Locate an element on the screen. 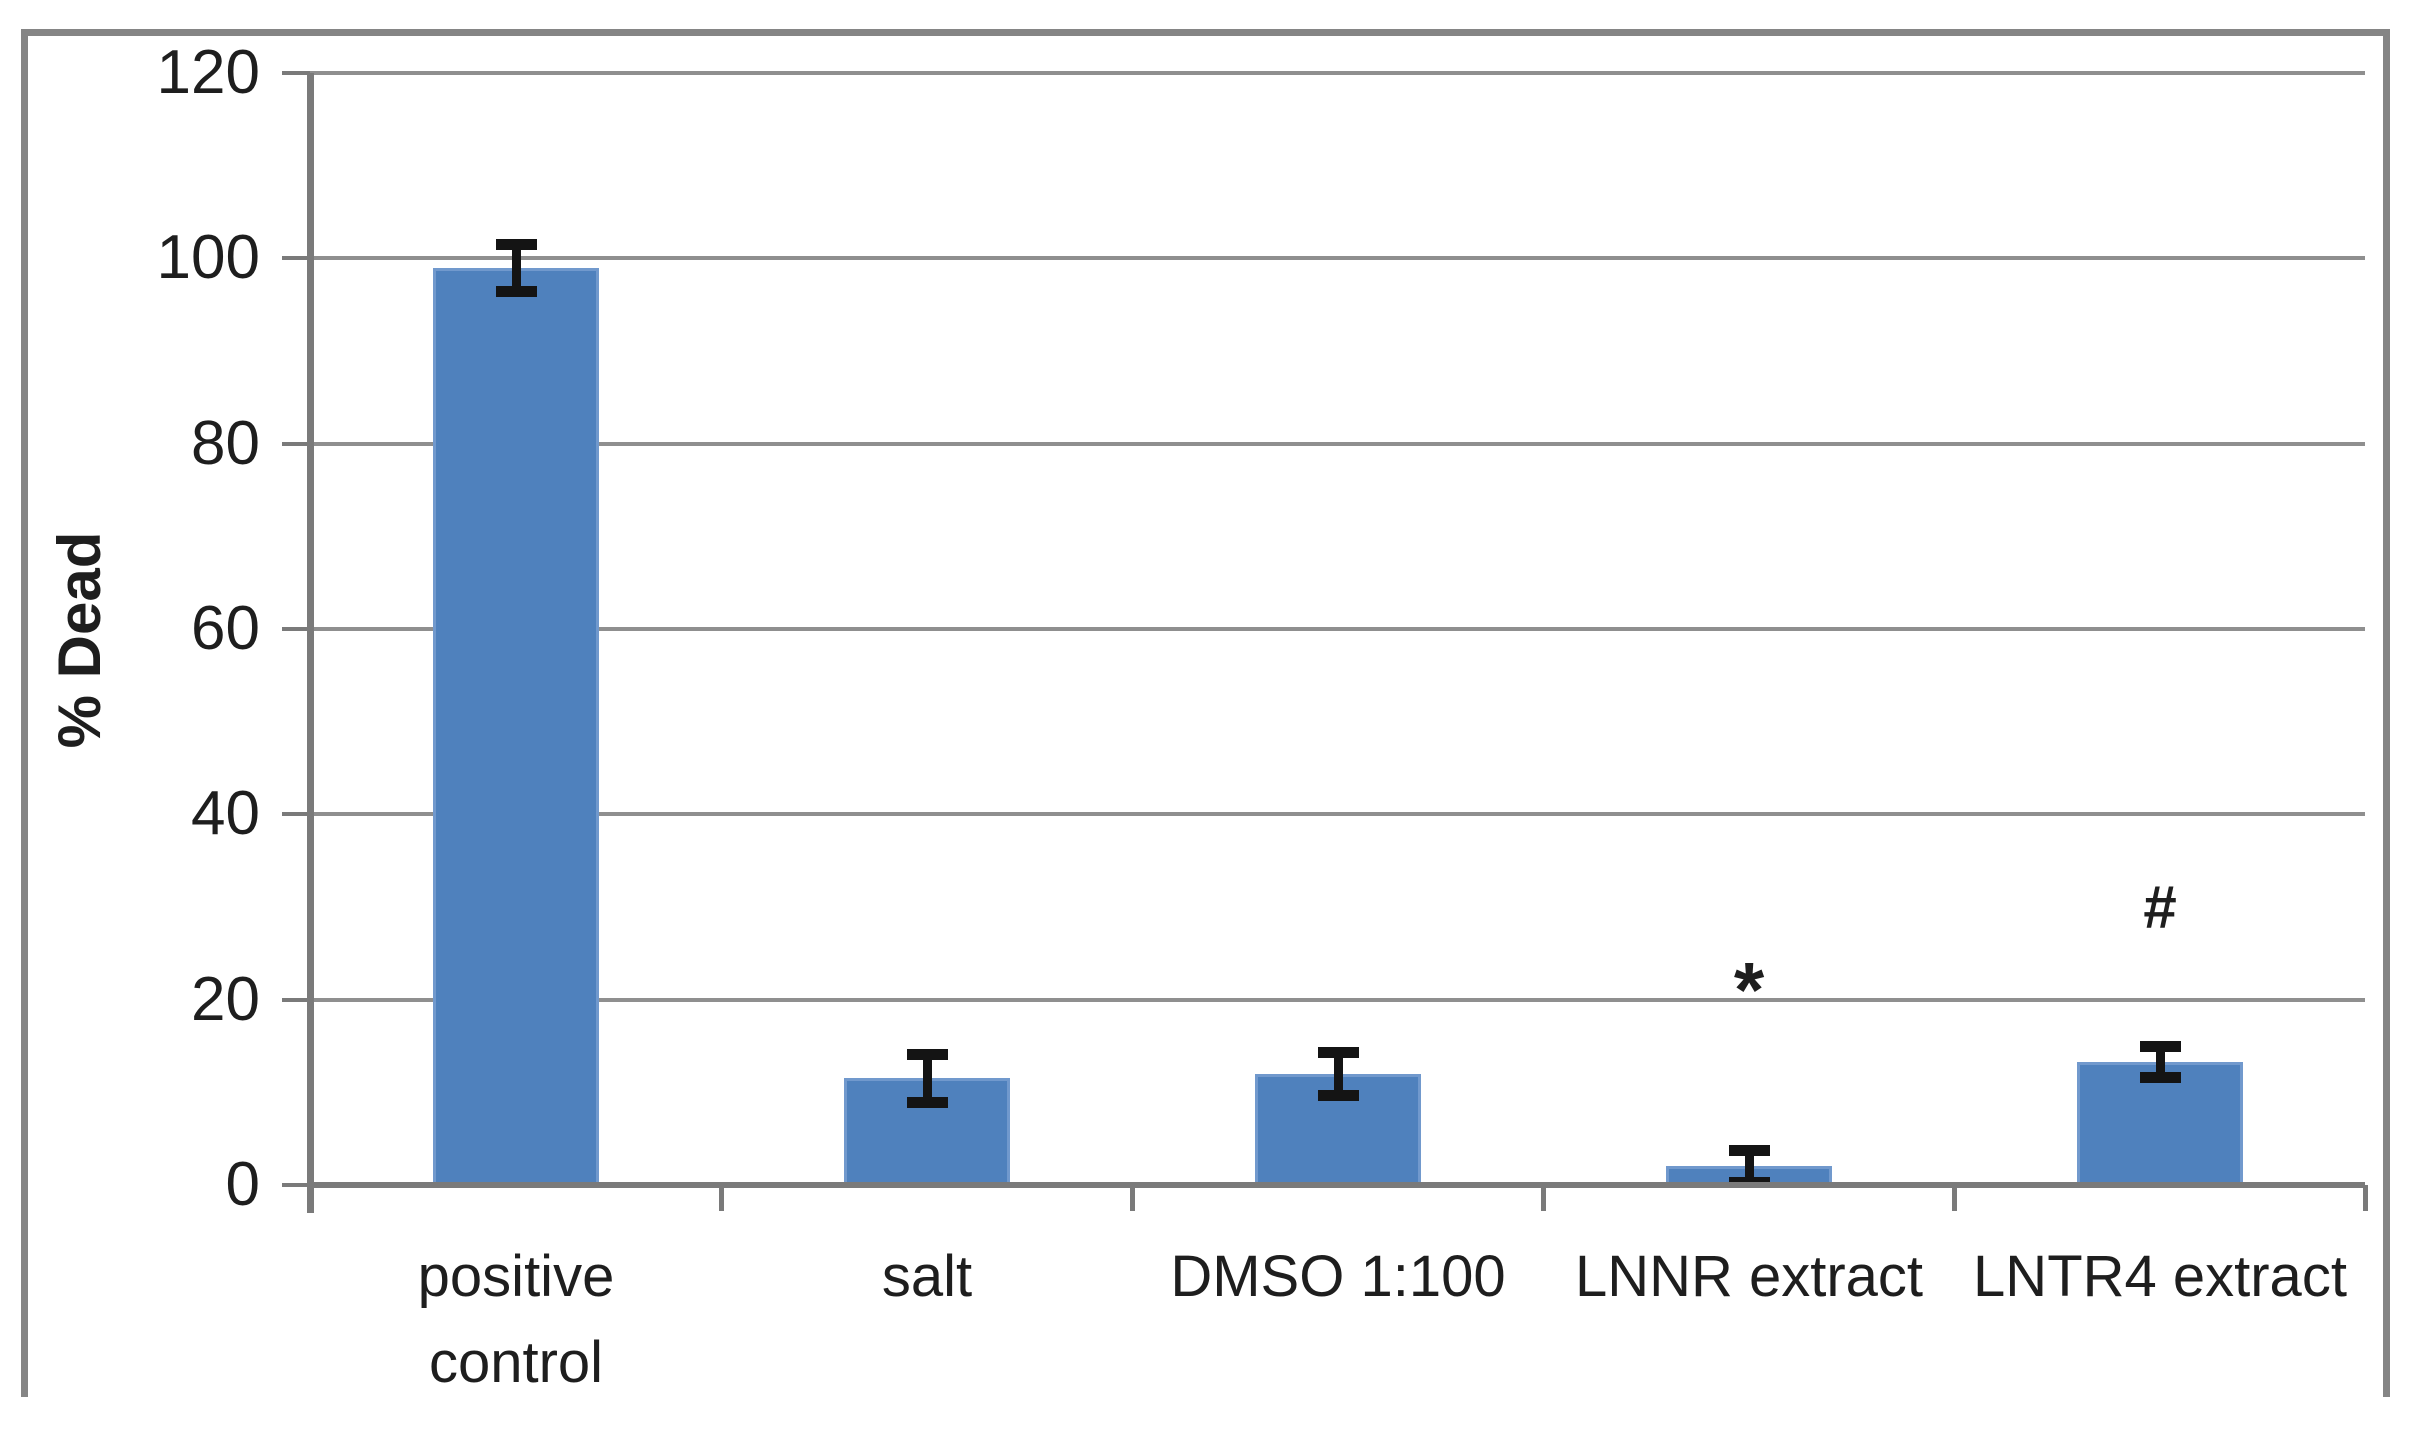 This screenshot has width=2420, height=1430. chart-frame-top is located at coordinates (1205, 32).